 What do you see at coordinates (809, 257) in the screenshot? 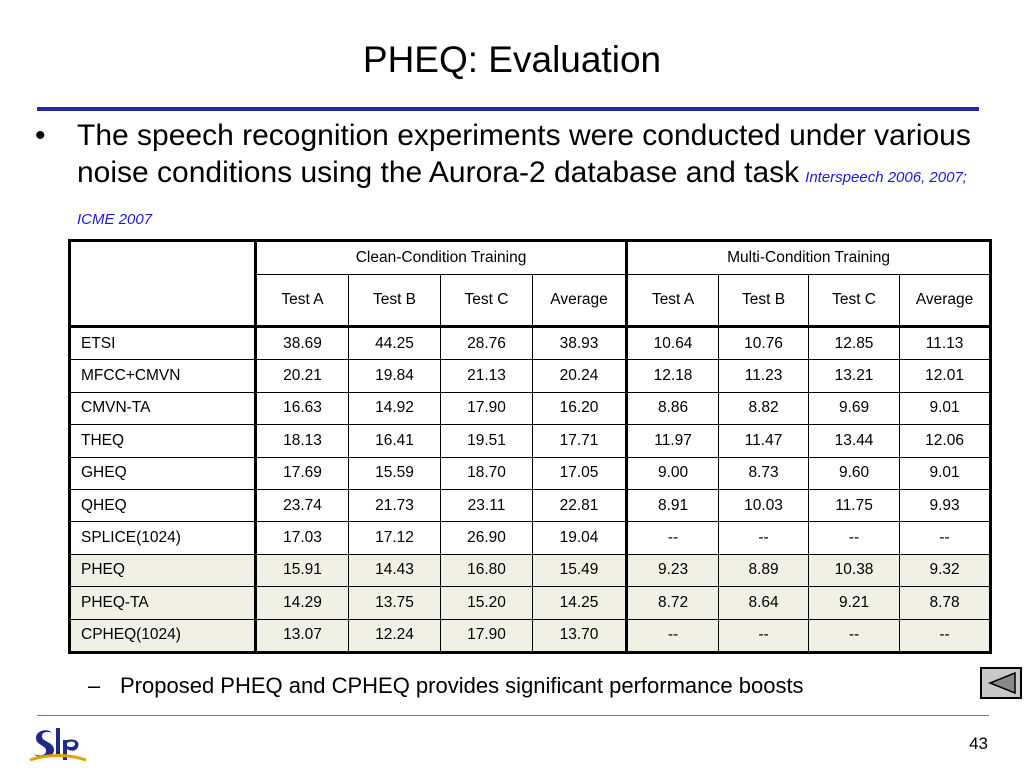
I see `group-header-multi: Multi-Condition Training` at bounding box center [809, 257].